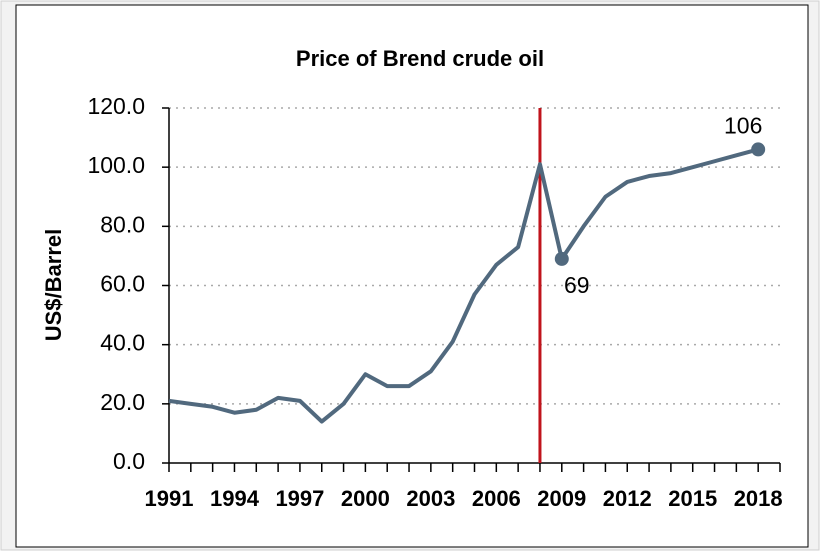 The image size is (820, 556). What do you see at coordinates (235, 498) in the screenshot?
I see `x-tick-label: 1994` at bounding box center [235, 498].